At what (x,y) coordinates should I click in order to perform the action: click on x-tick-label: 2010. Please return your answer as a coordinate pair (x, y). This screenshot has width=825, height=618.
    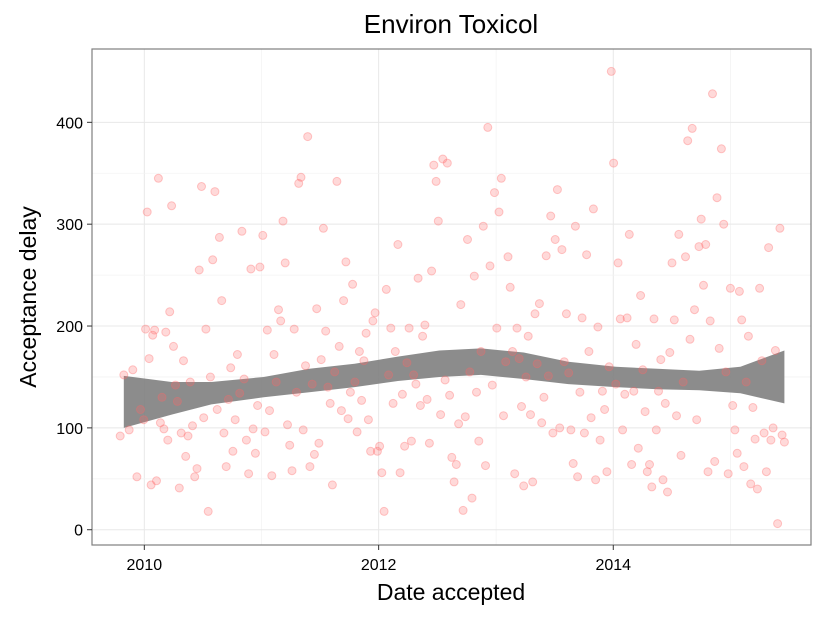
    Looking at the image, I should click on (145, 565).